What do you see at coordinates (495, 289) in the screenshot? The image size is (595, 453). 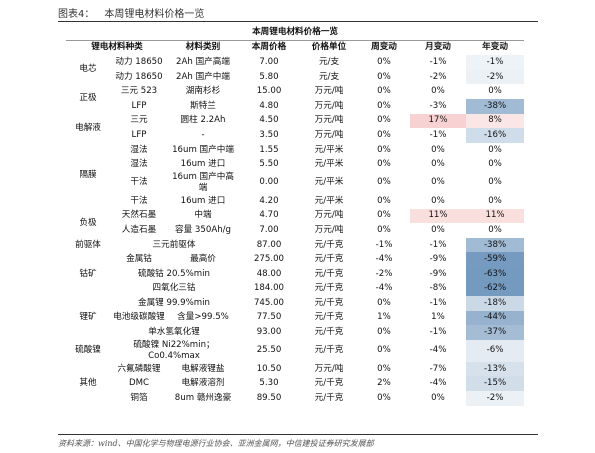 I see `year: -62%` at bounding box center [495, 289].